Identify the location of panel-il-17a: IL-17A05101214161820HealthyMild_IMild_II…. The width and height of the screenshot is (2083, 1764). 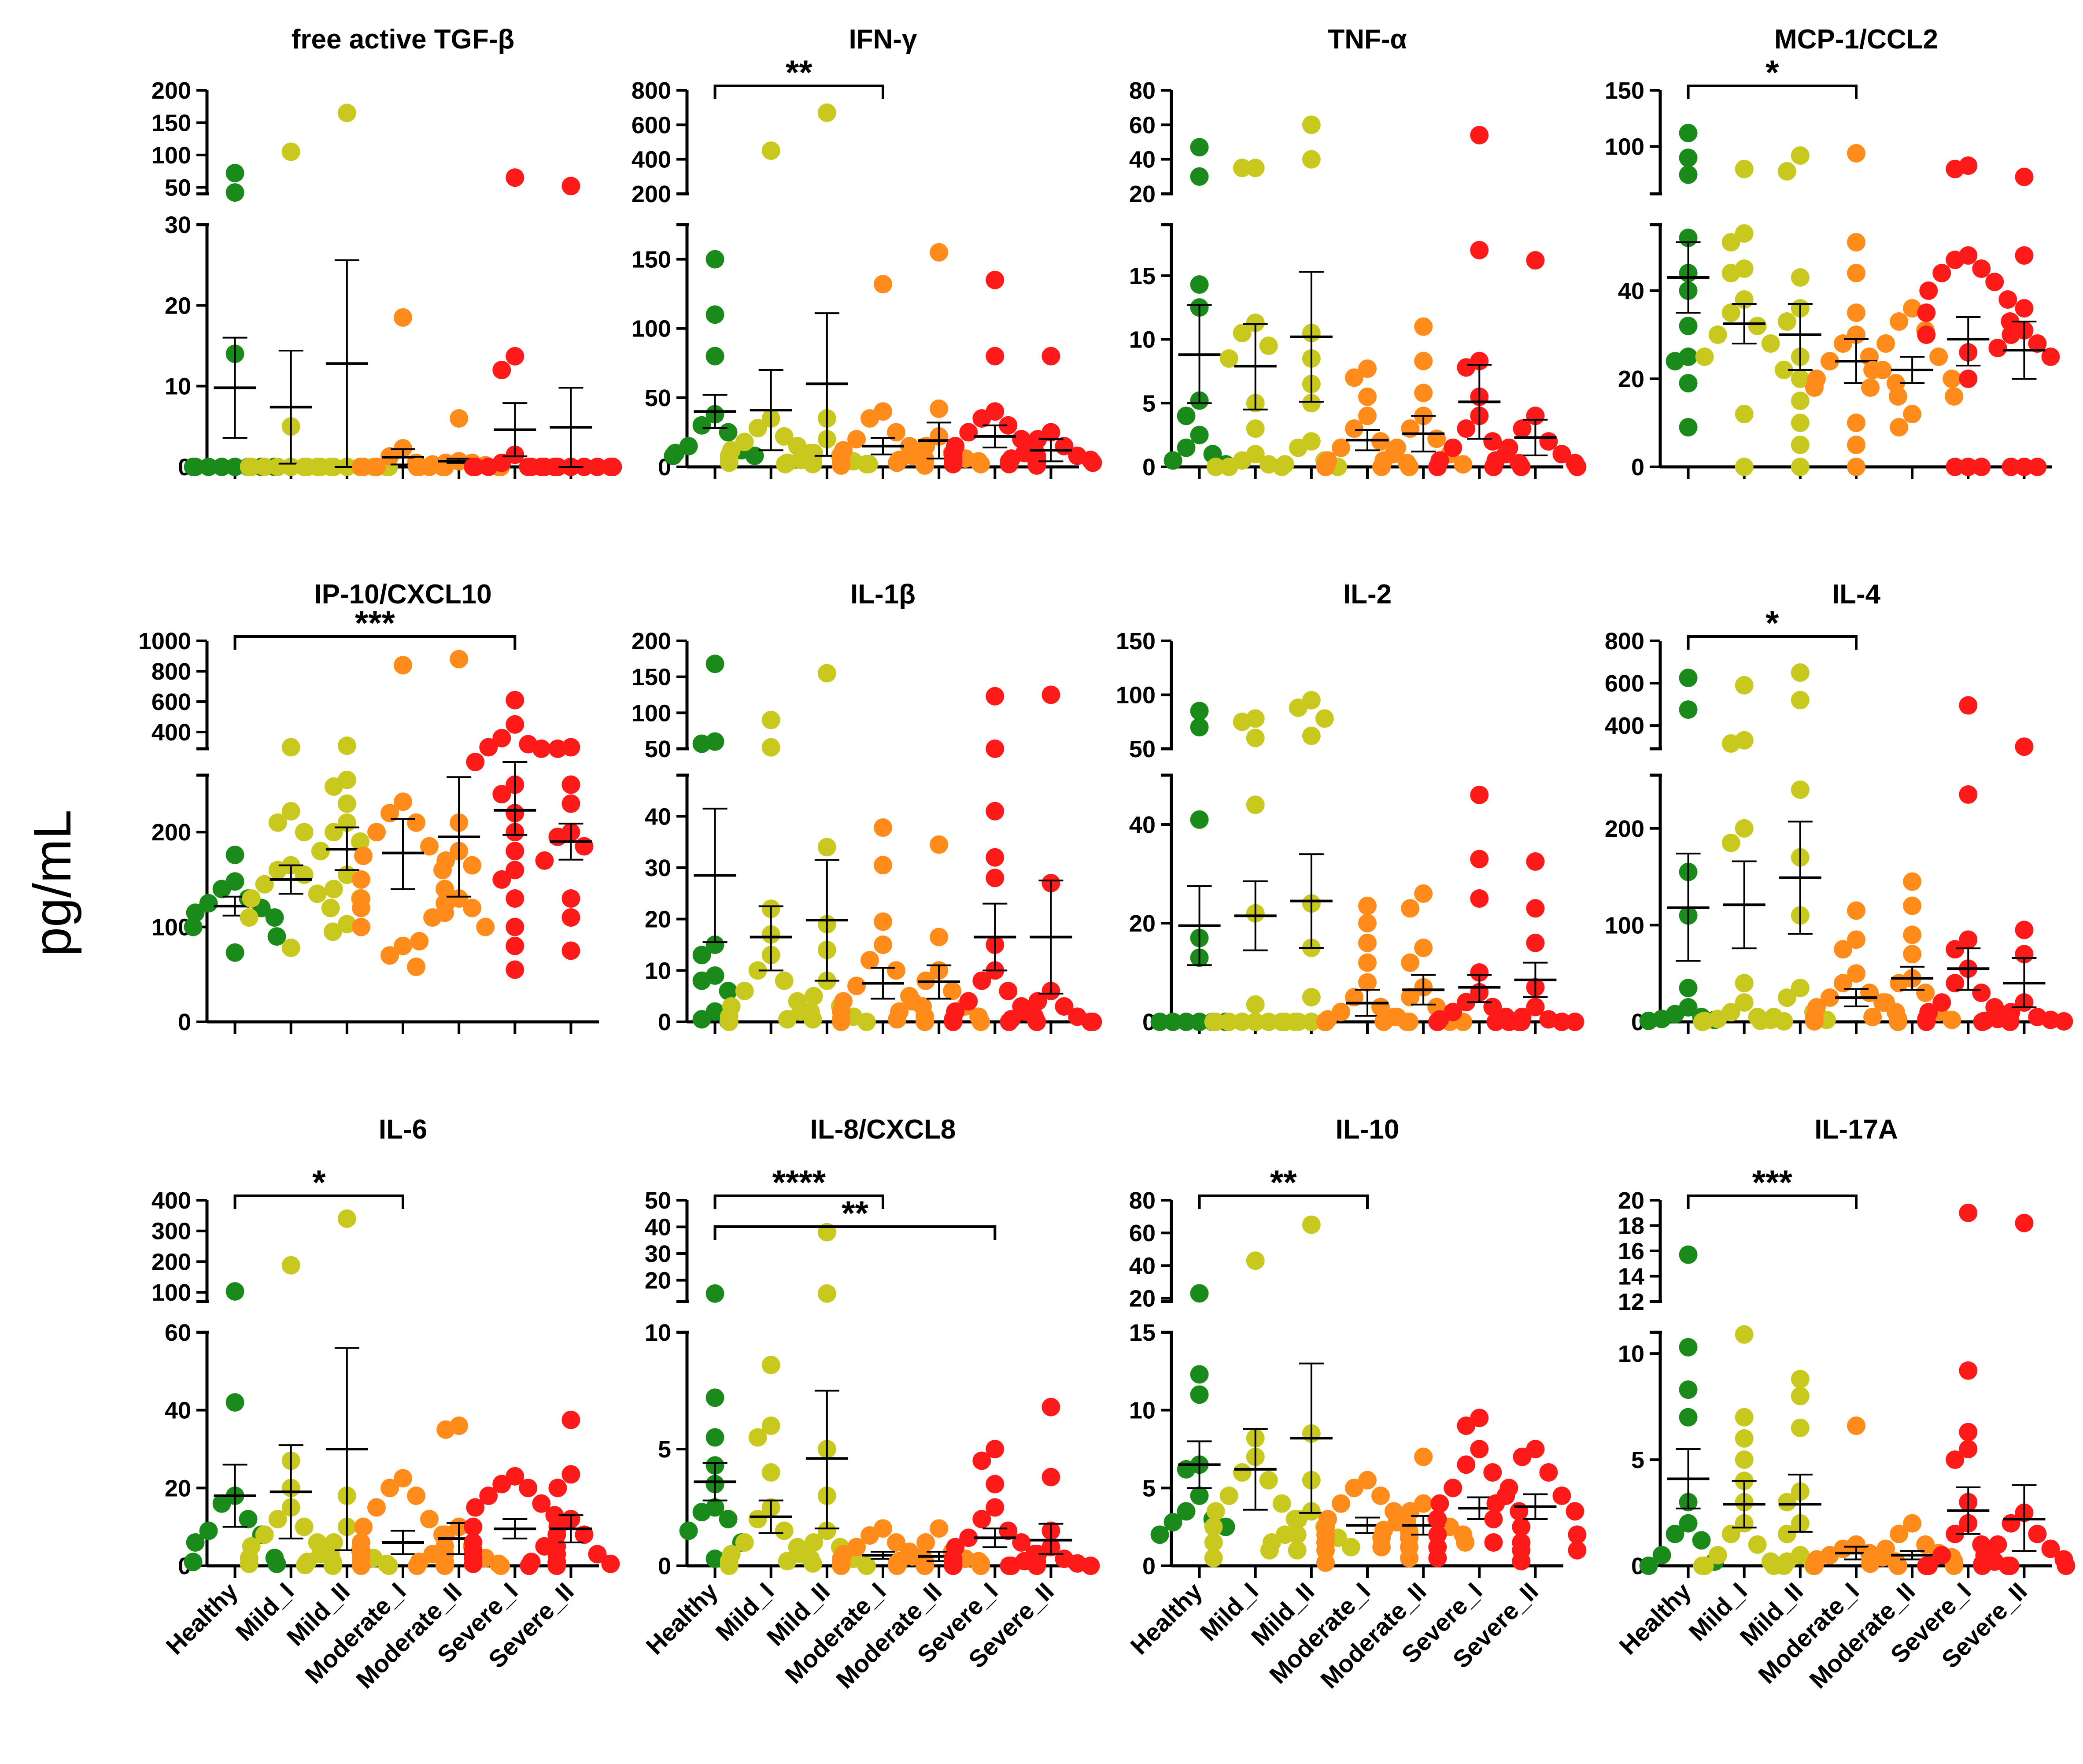
(1845, 1404).